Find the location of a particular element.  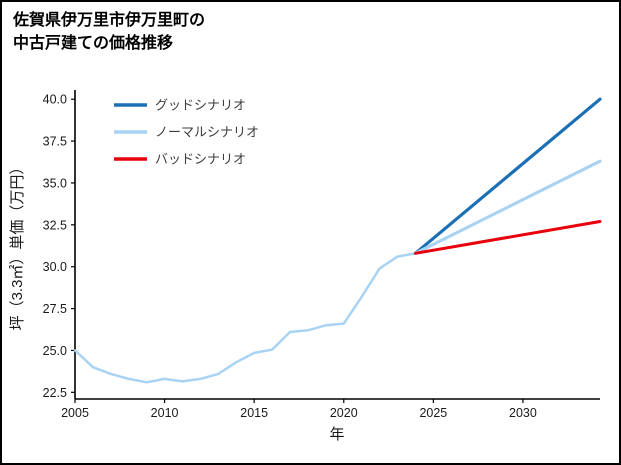

x-axis-label: 年 is located at coordinates (336, 434).